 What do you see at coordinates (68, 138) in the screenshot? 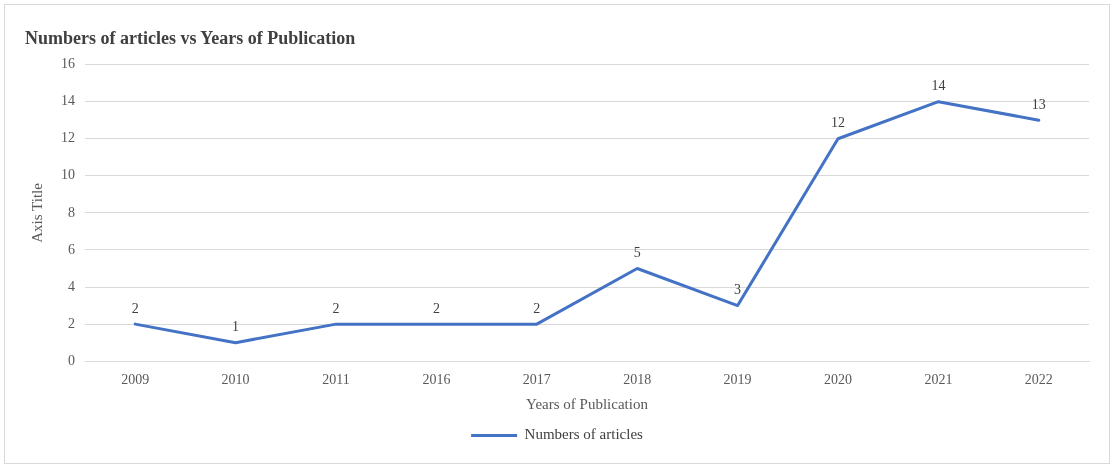
I see `y-tick-label: 12` at bounding box center [68, 138].